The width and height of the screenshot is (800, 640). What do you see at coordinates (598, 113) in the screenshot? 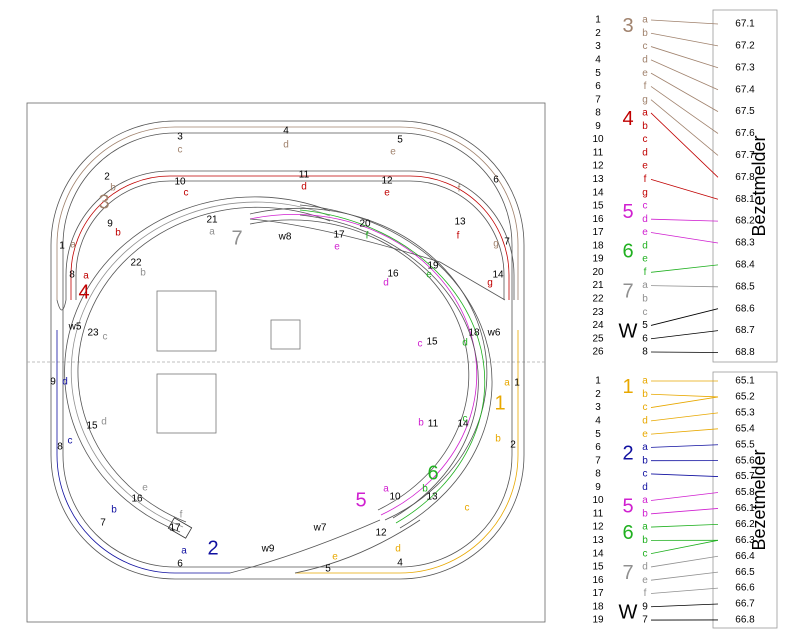
I see `row-number: 8` at bounding box center [598, 113].